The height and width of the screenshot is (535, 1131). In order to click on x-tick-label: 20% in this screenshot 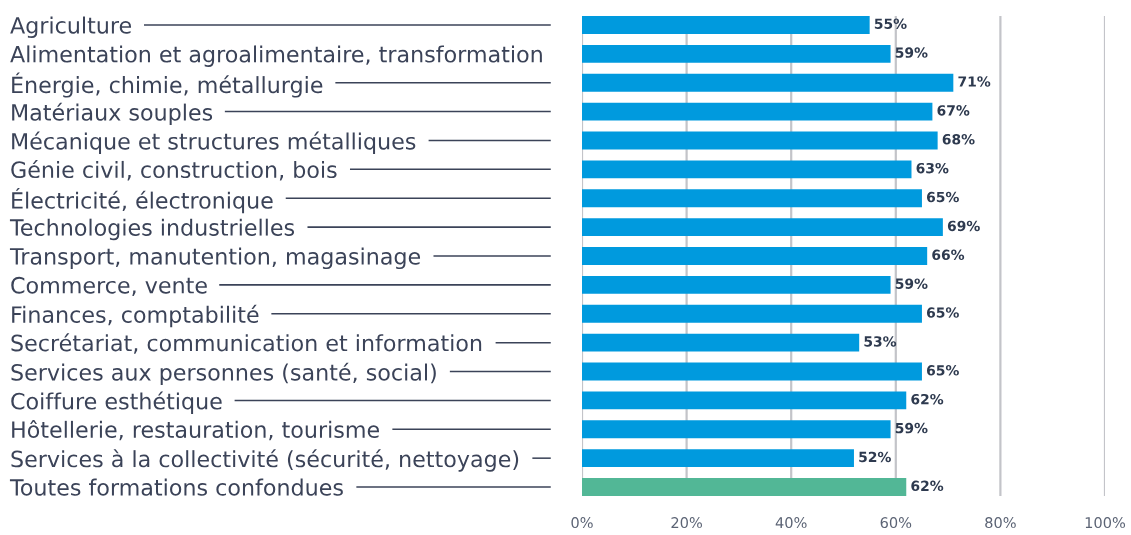, I will do `click(686, 523)`.